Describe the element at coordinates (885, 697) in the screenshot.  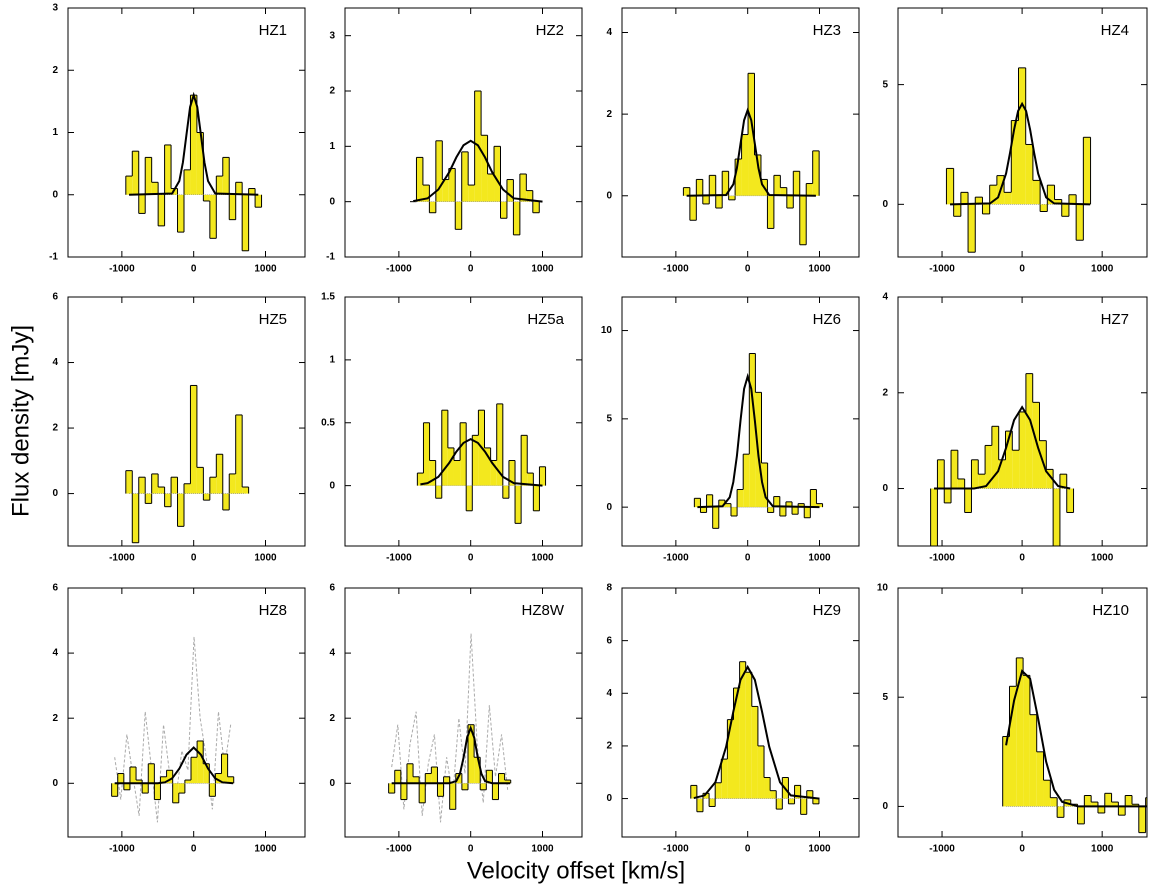
I see `y-tick-label: 5` at that location.